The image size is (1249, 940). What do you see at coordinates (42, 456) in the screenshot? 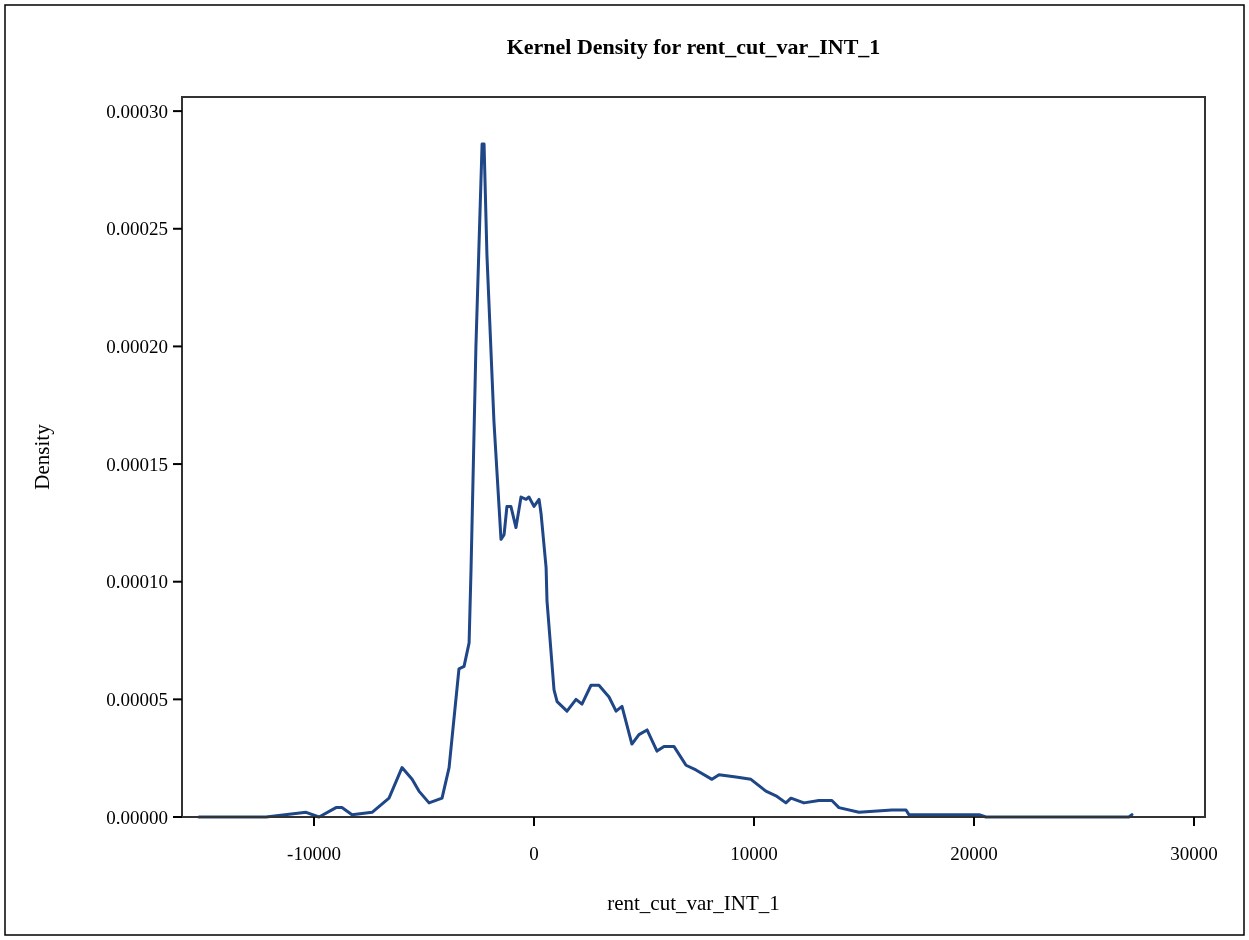
I see `y-axis-title: Density` at bounding box center [42, 456].